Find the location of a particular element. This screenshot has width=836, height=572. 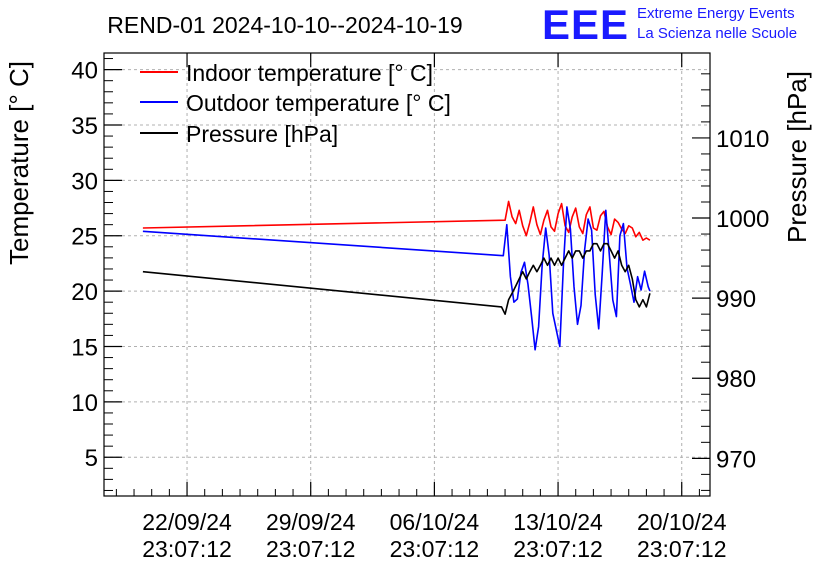

logo-line-2: La Scienza nelle Scuole is located at coordinates (717, 33).